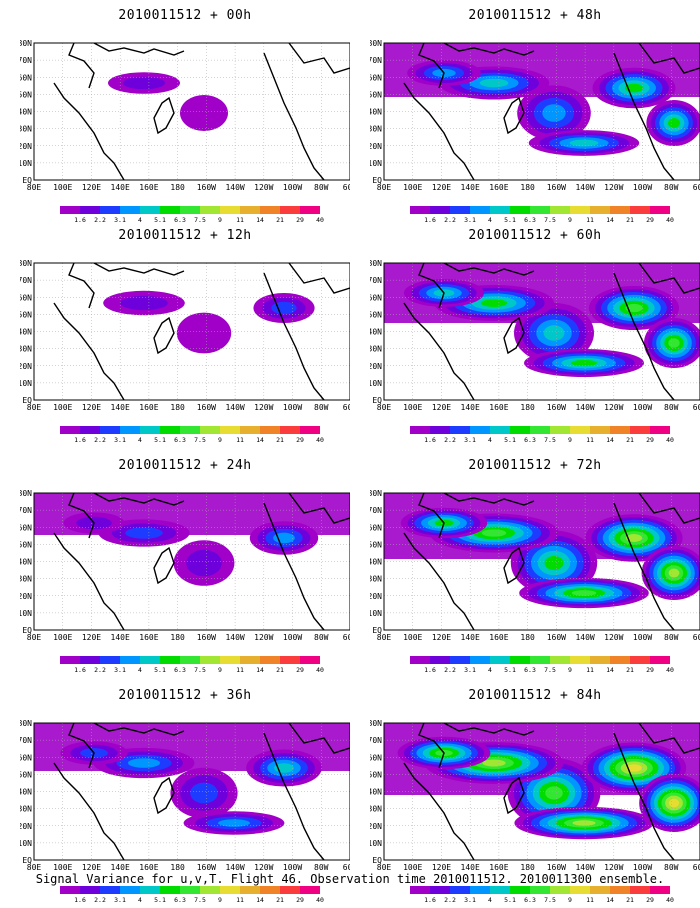  Describe the element at coordinates (206, 187) in the screenshot. I see `longitude-label: 160W` at that location.